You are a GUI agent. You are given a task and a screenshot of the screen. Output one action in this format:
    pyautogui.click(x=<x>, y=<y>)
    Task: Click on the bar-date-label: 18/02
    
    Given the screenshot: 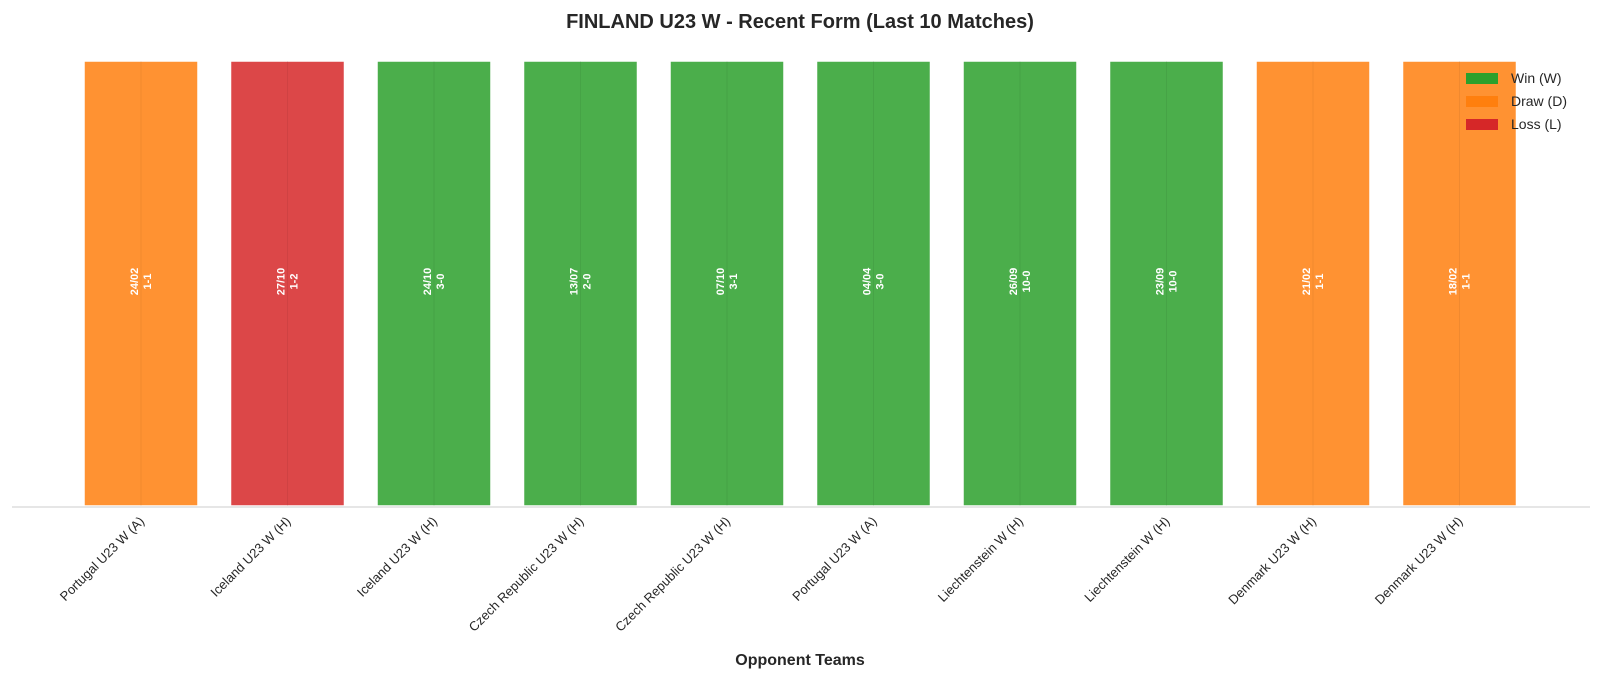 What is the action you would take?
    pyautogui.click(x=1454, y=282)
    